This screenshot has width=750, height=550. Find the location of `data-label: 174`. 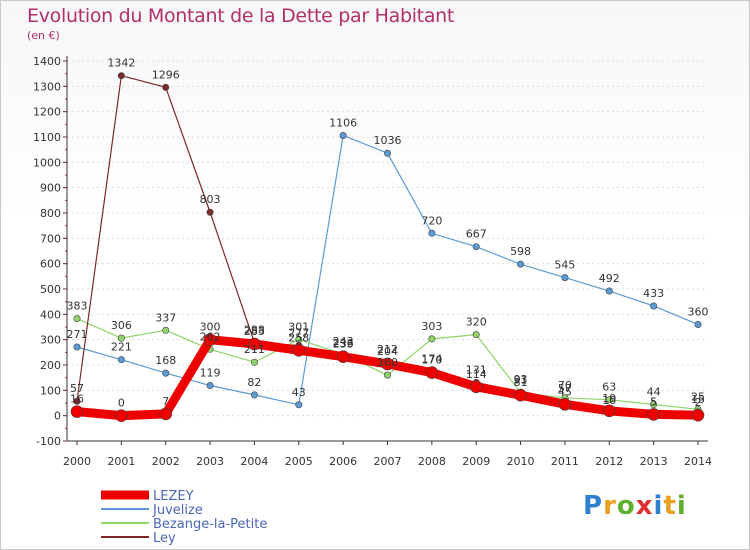

data-label: 174 is located at coordinates (431, 359).